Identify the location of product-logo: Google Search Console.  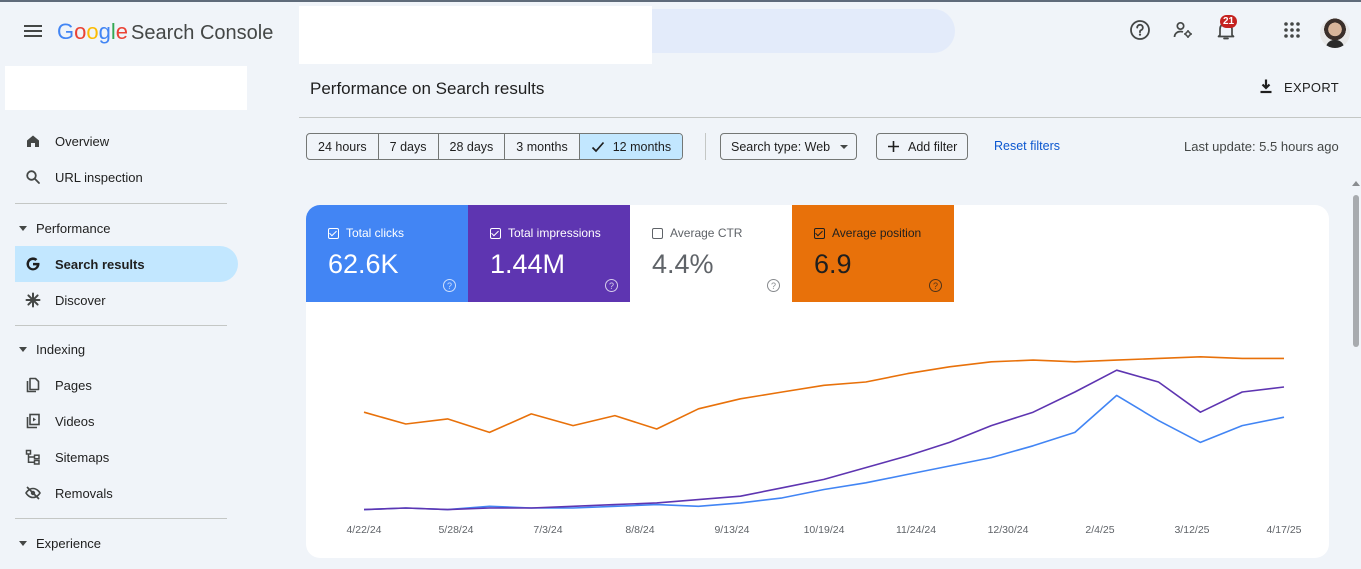
(165, 32).